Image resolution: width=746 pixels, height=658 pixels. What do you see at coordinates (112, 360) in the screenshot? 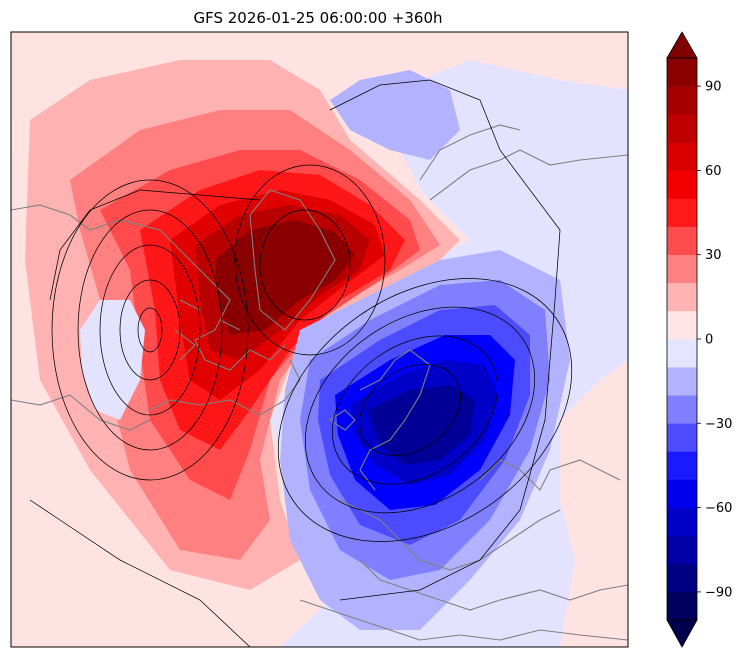
I see `neutral-patch` at bounding box center [112, 360].